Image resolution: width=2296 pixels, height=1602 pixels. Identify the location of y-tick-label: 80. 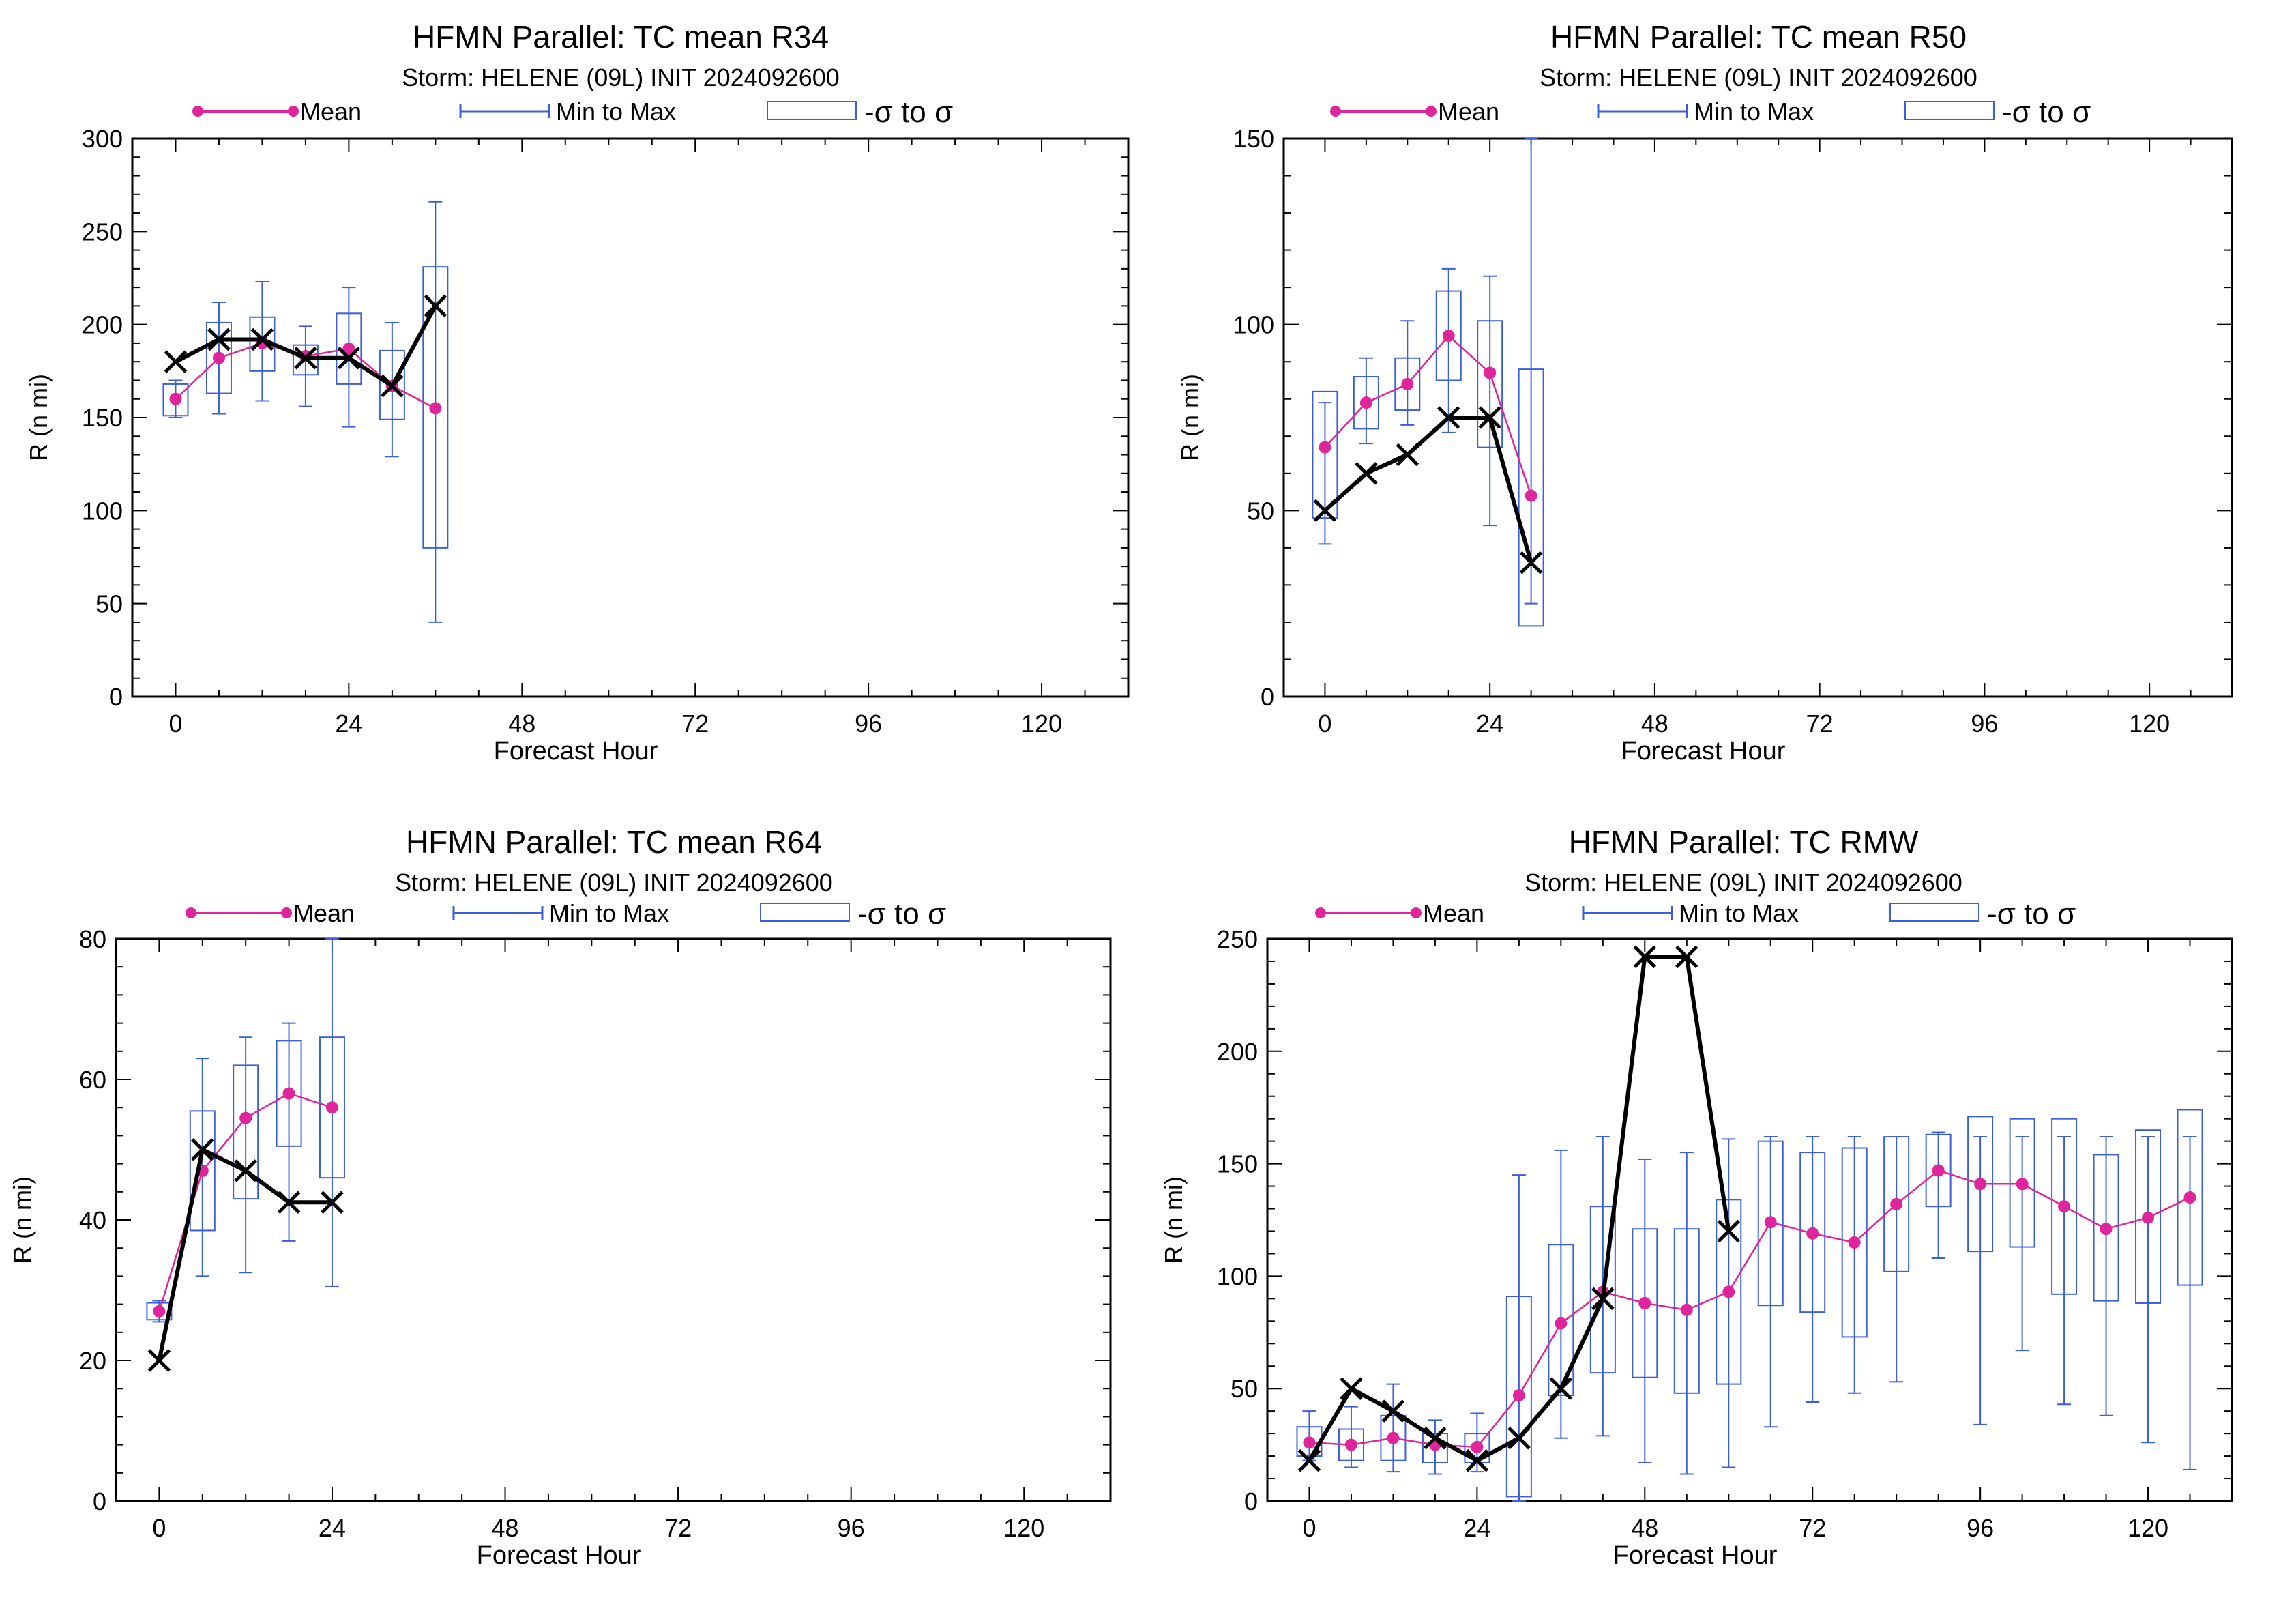
(92, 939).